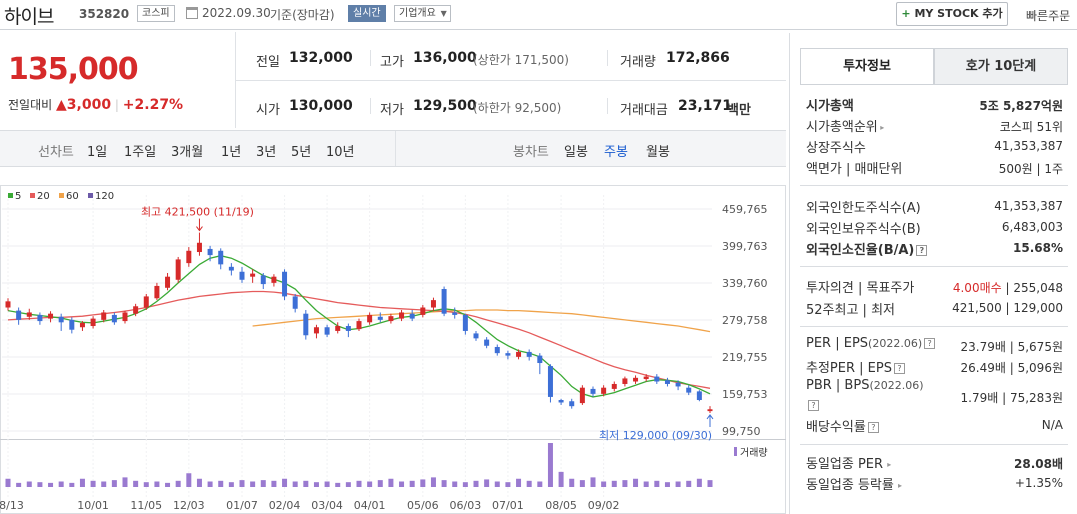  I want to click on company-overview-label: 기업개요, so click(417, 13).